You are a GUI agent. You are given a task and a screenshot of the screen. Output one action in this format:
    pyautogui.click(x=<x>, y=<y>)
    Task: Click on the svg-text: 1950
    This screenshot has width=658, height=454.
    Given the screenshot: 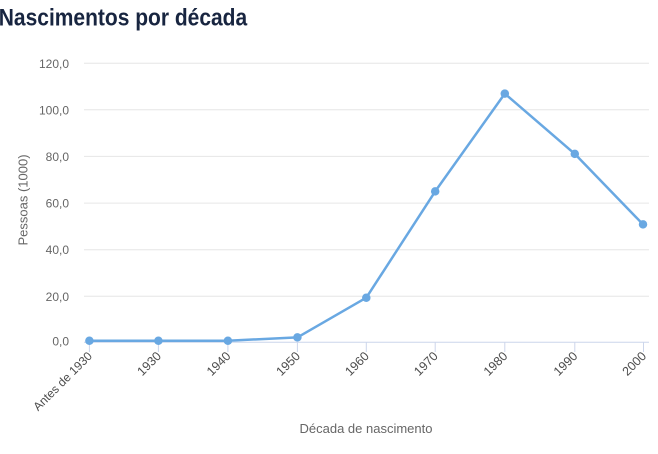 What is the action you would take?
    pyautogui.click(x=288, y=364)
    